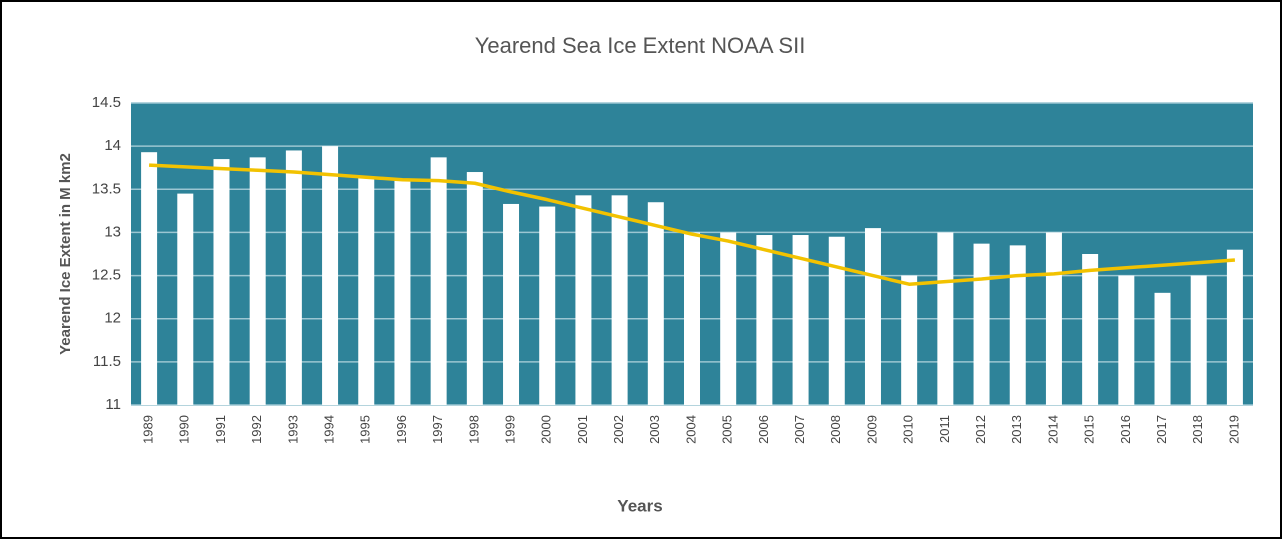  Describe the element at coordinates (1016, 429) in the screenshot. I see `x-tick-label: 2013` at that location.